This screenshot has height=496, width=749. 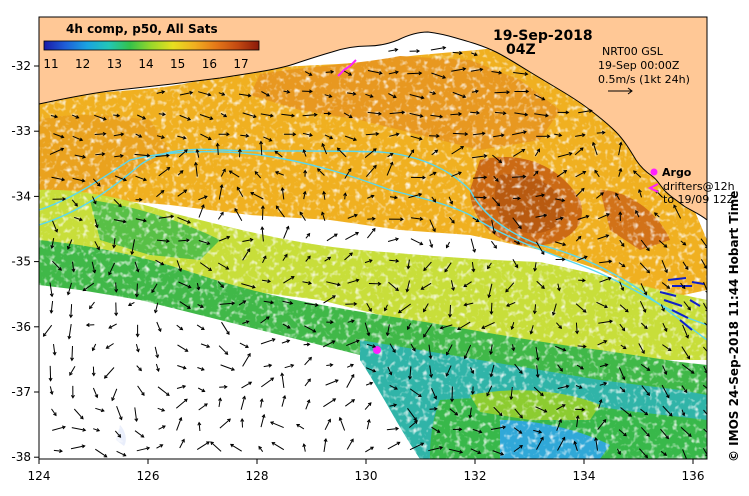 What do you see at coordinates (653, 188) in the screenshot?
I see `drifter-legend-icon` at bounding box center [653, 188].